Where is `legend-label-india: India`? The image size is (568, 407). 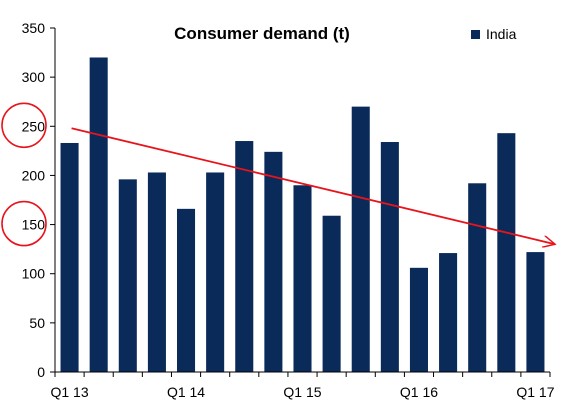 legend-label-india: India is located at coordinates (501, 34).